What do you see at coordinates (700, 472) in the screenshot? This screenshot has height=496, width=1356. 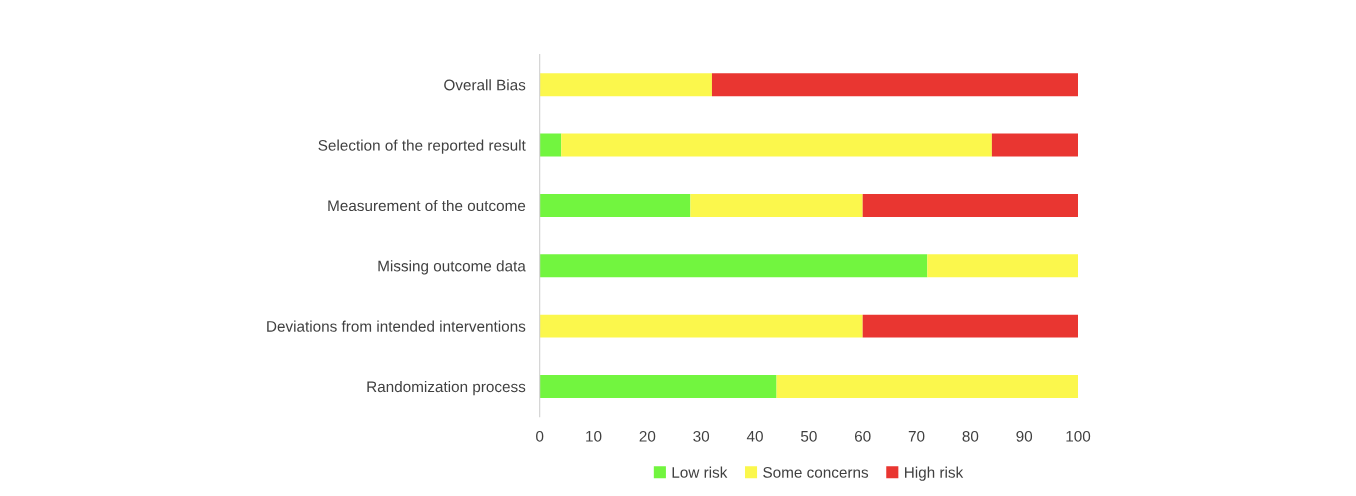 I see `legend-label: Low risk` at bounding box center [700, 472].